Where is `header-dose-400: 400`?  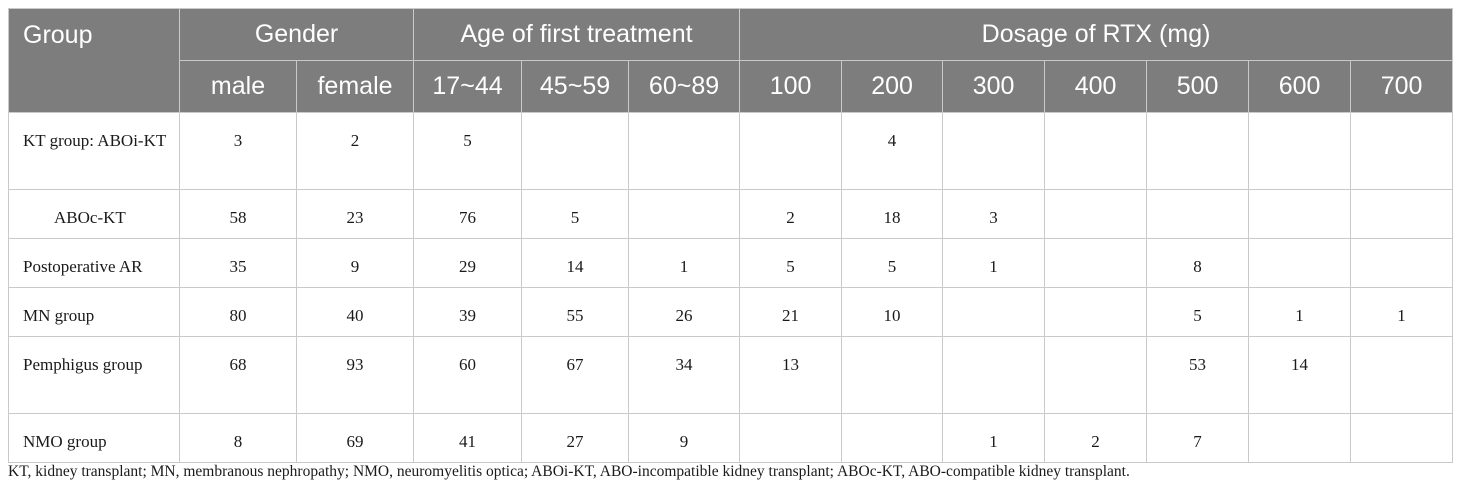 header-dose-400: 400 is located at coordinates (1096, 86).